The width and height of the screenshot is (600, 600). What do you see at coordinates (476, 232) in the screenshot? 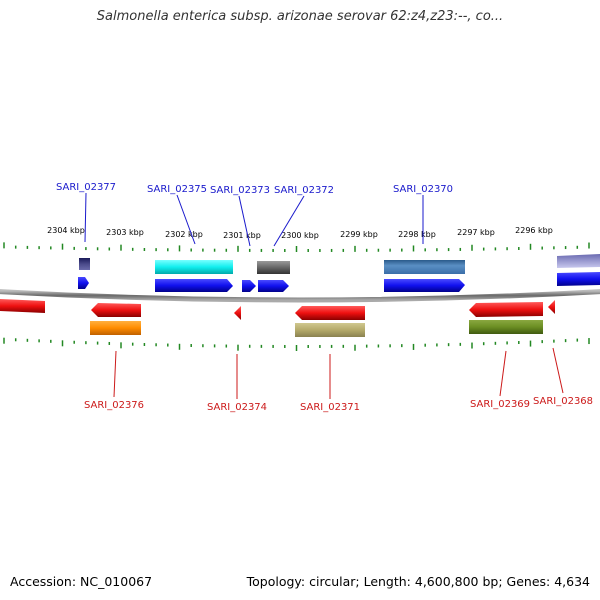
I see `kbp-label: 2297 kbp` at bounding box center [476, 232].